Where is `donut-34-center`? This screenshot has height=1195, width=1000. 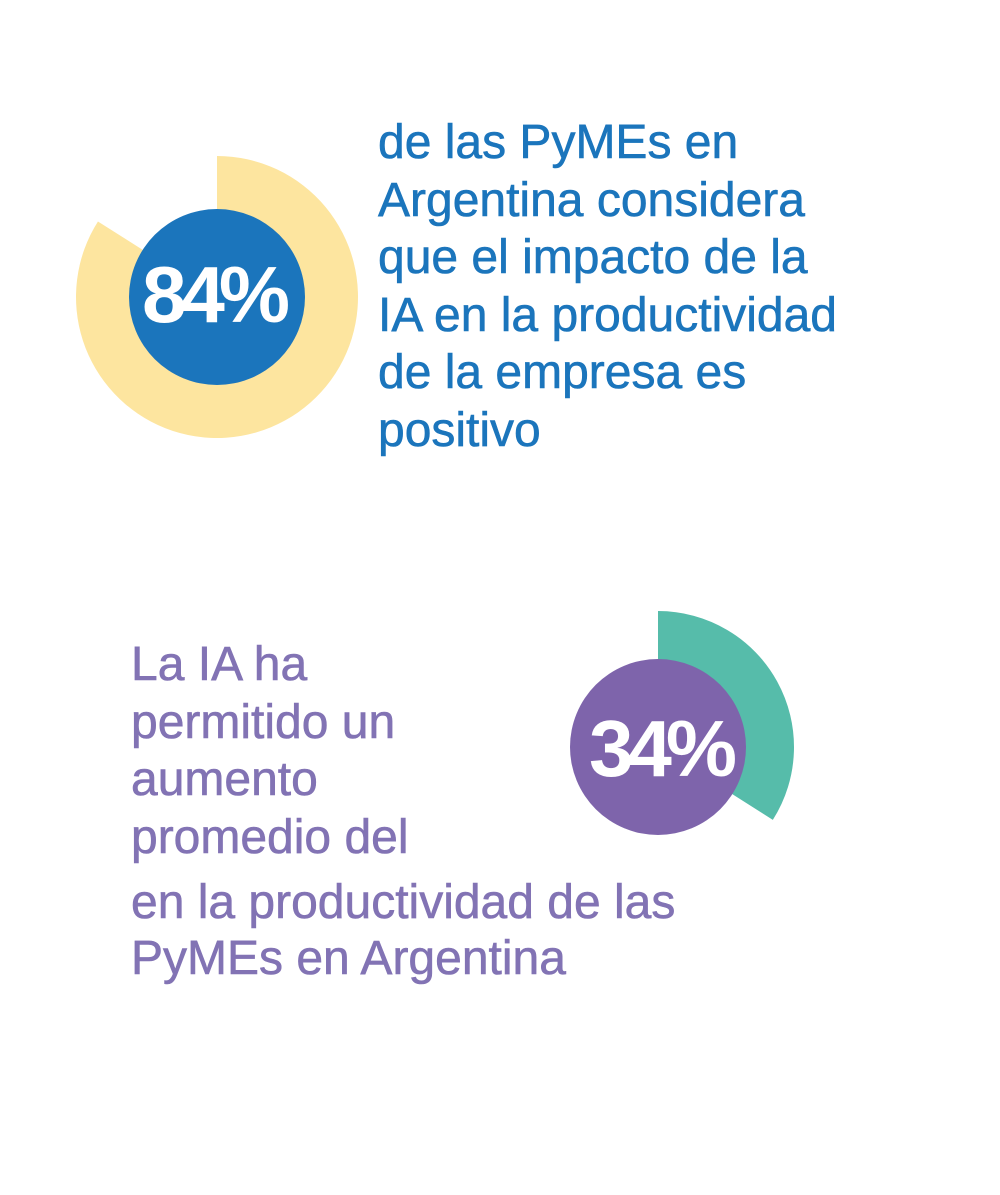
donut-34-center is located at coordinates (658, 747).